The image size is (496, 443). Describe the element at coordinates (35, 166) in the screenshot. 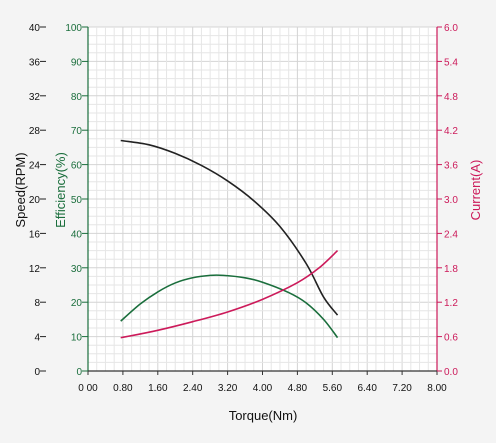

I see `speed-tick-label: 24` at that location.